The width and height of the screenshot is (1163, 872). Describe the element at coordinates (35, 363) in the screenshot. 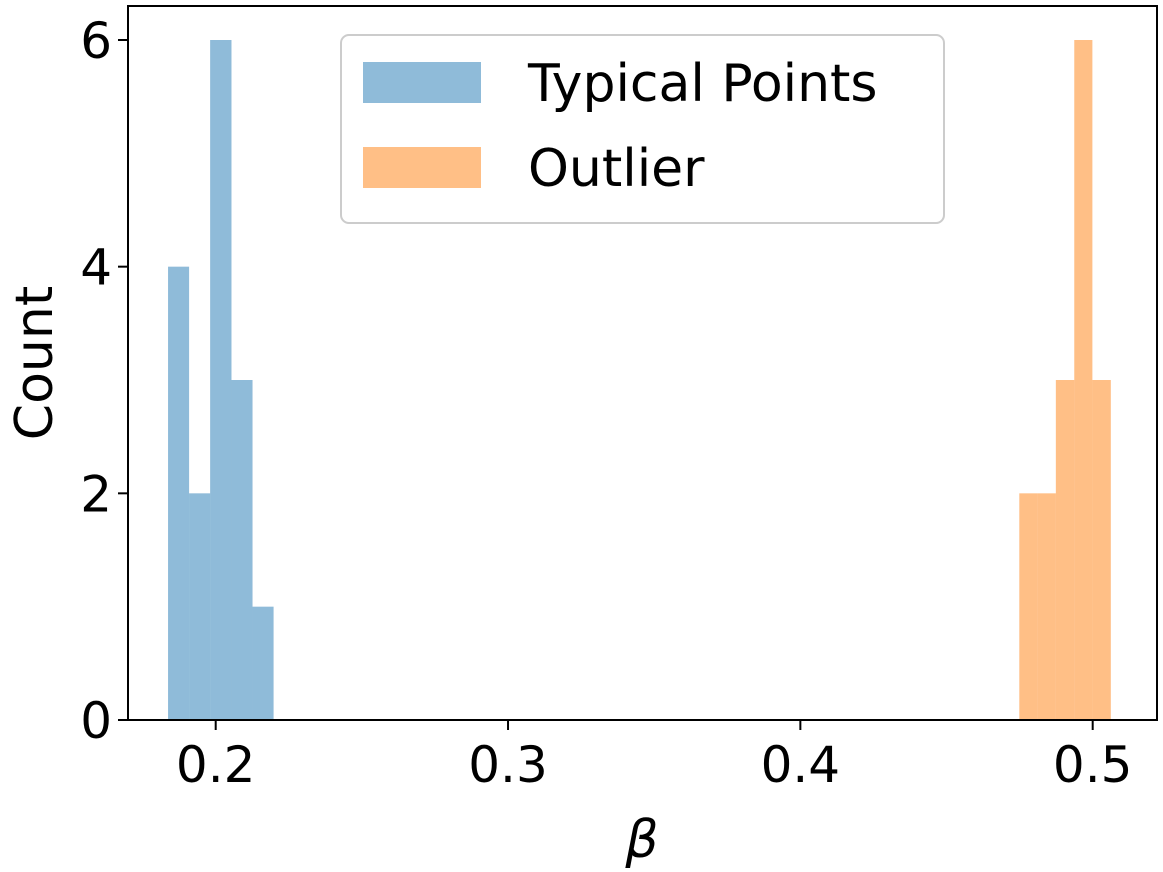

I see `y-axis-label: Count` at that location.